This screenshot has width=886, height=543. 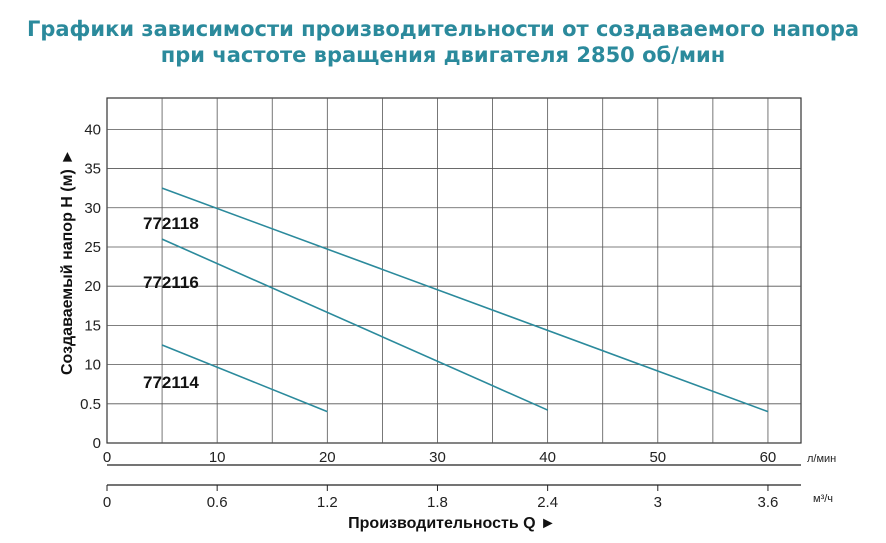 What do you see at coordinates (92, 286) in the screenshot?
I see `y-tick-label: 20` at bounding box center [92, 286].